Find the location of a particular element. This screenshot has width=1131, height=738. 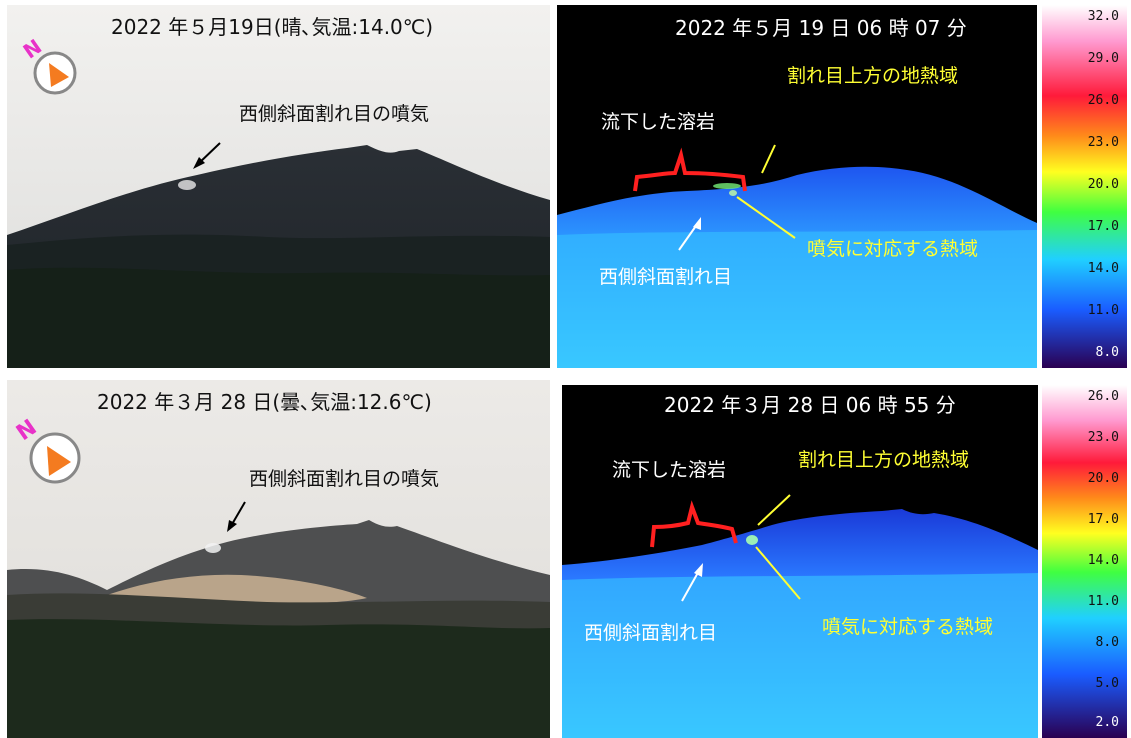

top-lava-label: 流下した溶岩 is located at coordinates (658, 122).